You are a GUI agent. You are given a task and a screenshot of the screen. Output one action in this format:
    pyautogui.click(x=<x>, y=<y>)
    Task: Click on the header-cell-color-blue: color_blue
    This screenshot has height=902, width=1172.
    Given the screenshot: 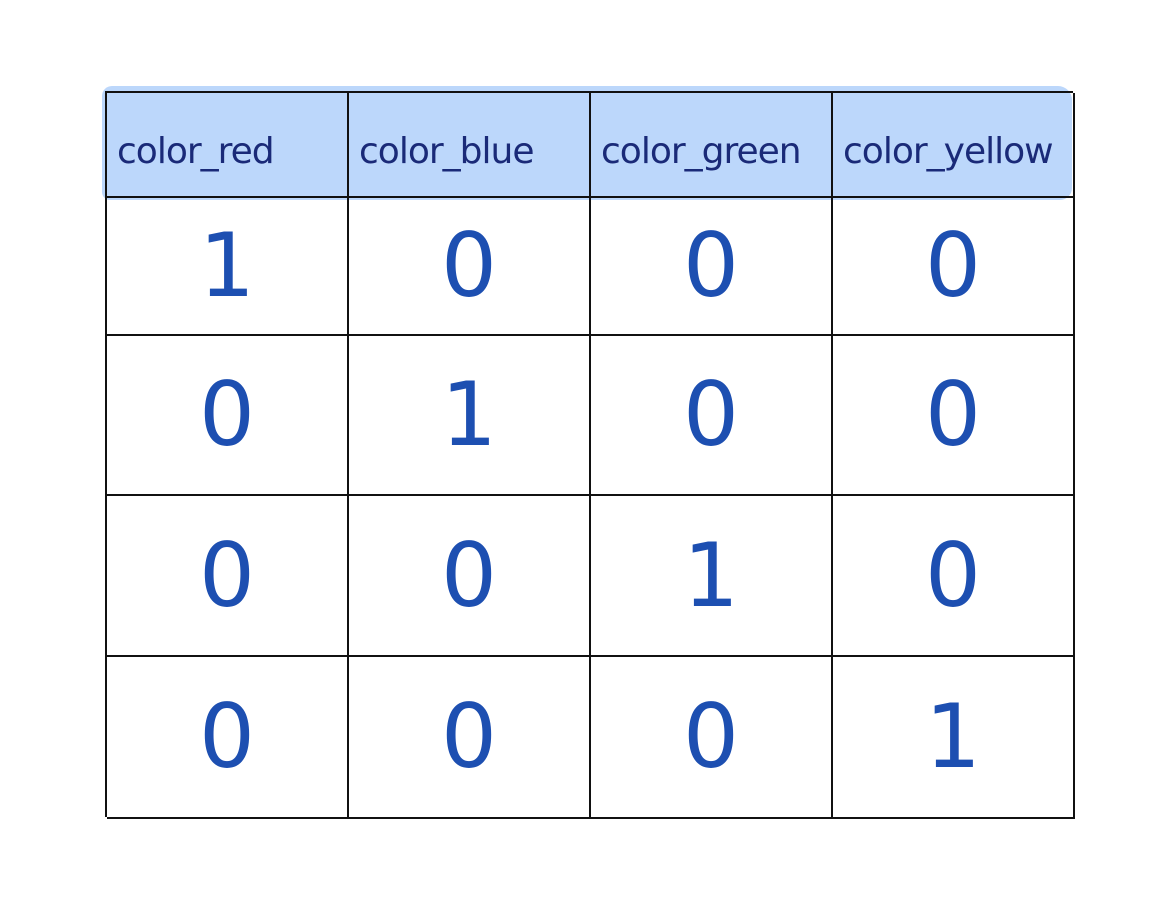 What is the action you would take?
    pyautogui.click(x=470, y=145)
    